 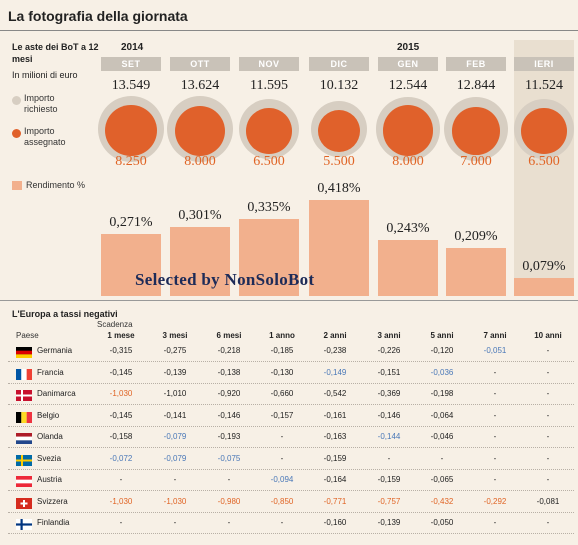 I want to click on legend-requested-label: Importo richiesto, so click(x=41, y=103).